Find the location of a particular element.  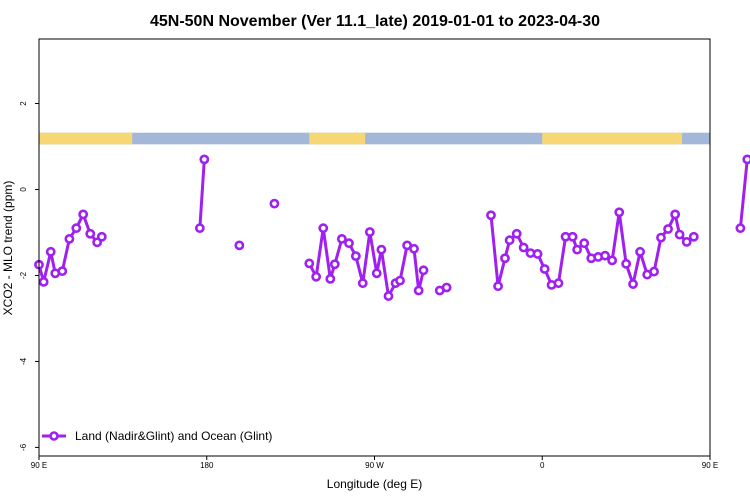

ocean-band is located at coordinates (374, 138).